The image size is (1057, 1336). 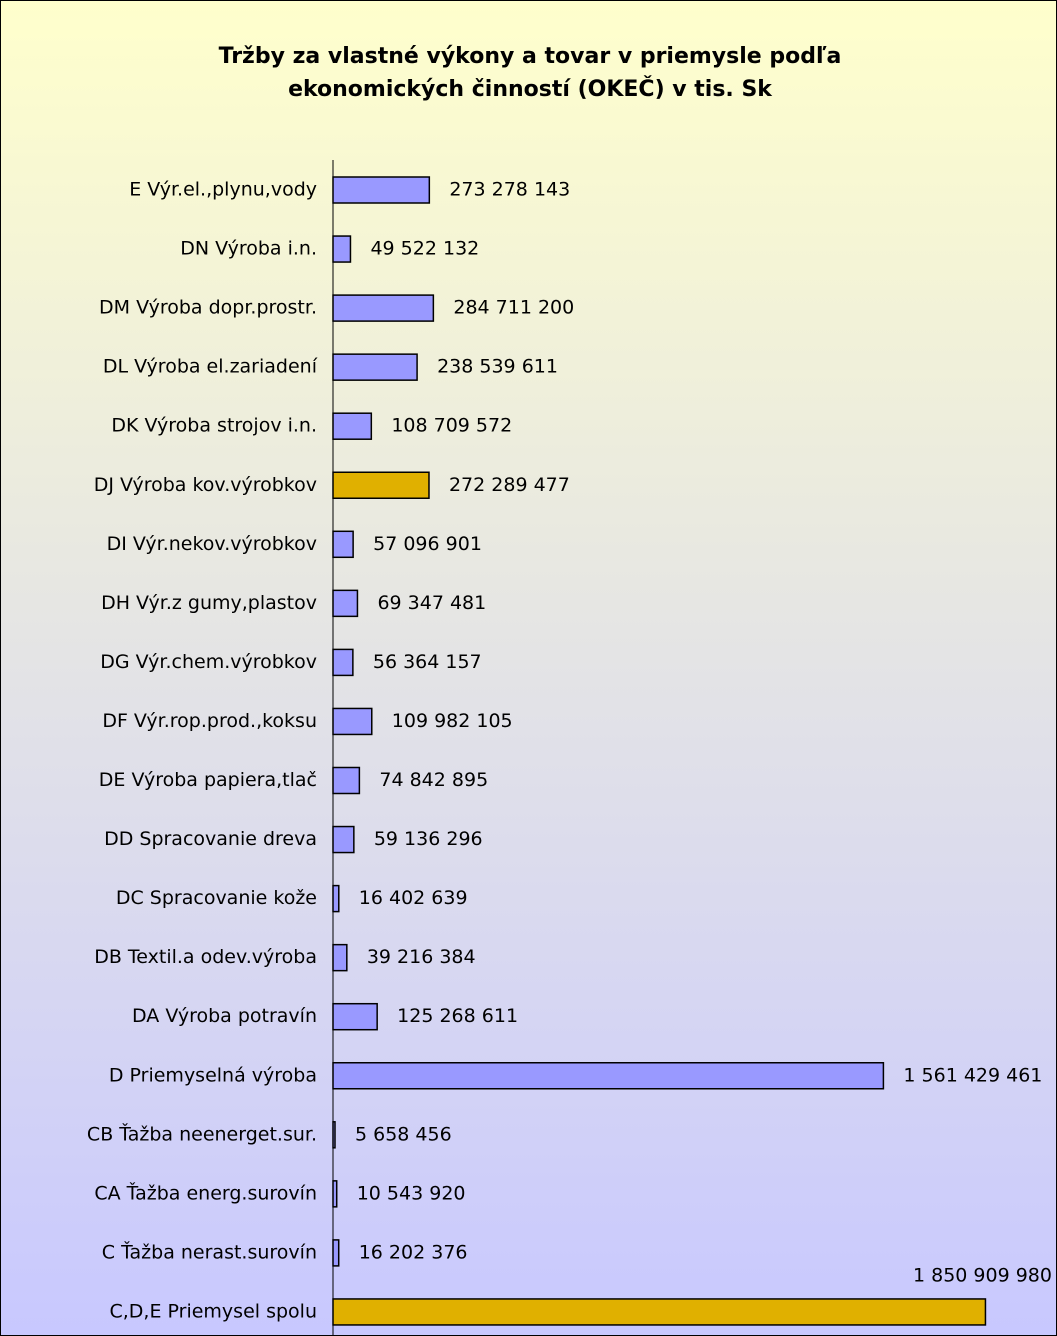 What do you see at coordinates (208, 308) in the screenshot?
I see `y-tick-label: DM Výroba dopr.prostr.` at bounding box center [208, 308].